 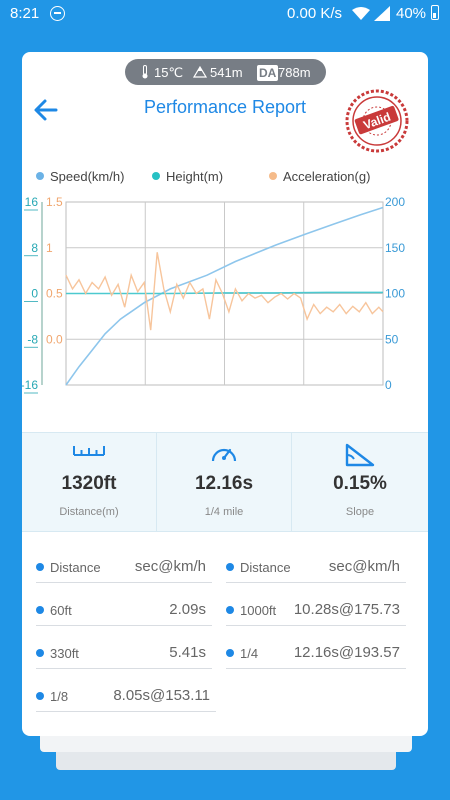 I want to click on acceleration-series-line, so click(x=224, y=291).